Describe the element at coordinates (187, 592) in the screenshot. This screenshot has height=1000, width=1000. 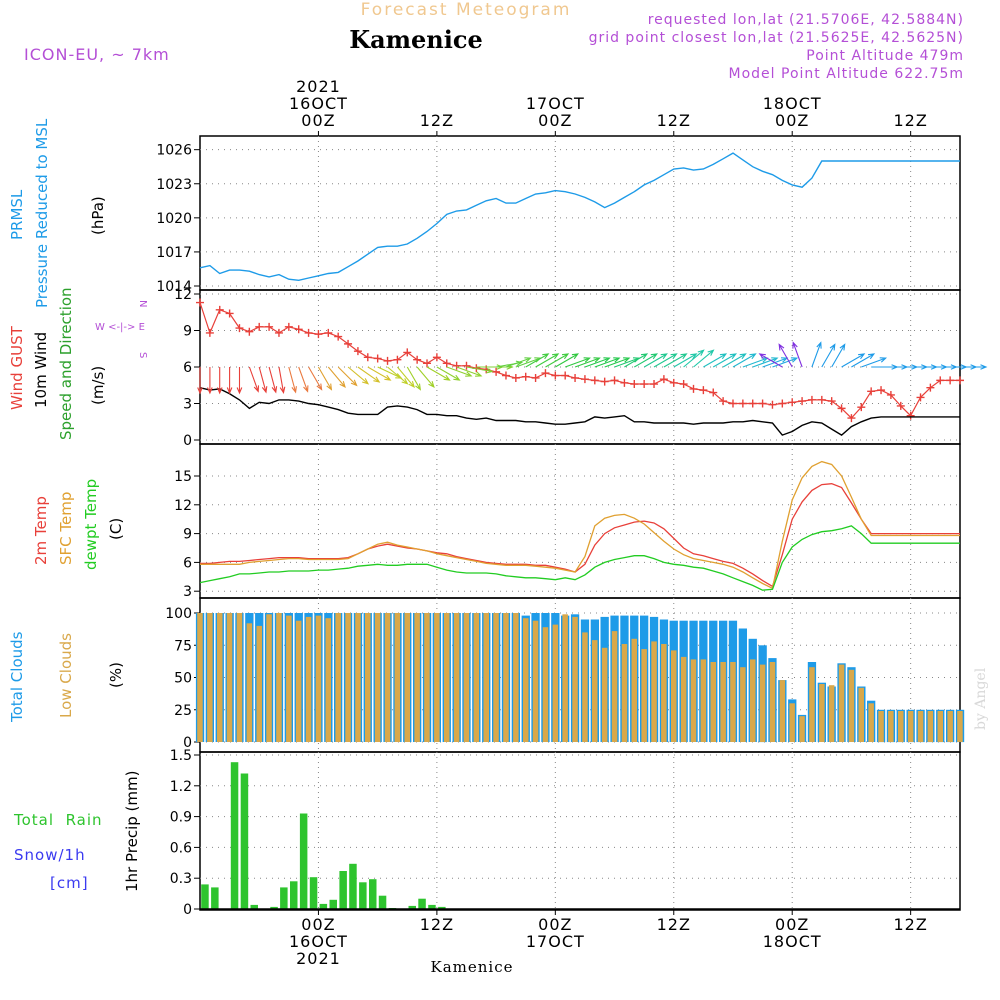
I see `y-tick-label: 3` at that location.